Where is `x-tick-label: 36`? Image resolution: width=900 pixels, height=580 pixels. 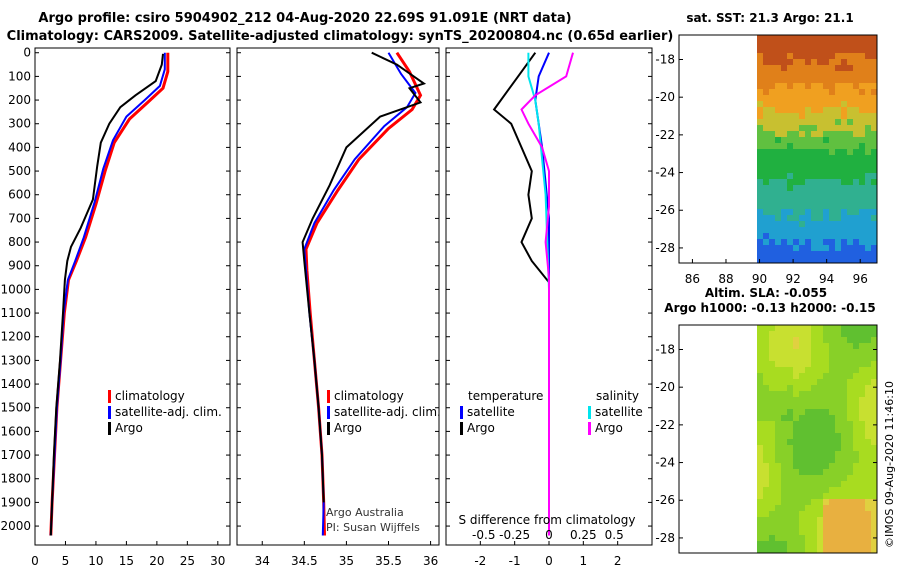
x-tick-label: 36 is located at coordinates (430, 561).